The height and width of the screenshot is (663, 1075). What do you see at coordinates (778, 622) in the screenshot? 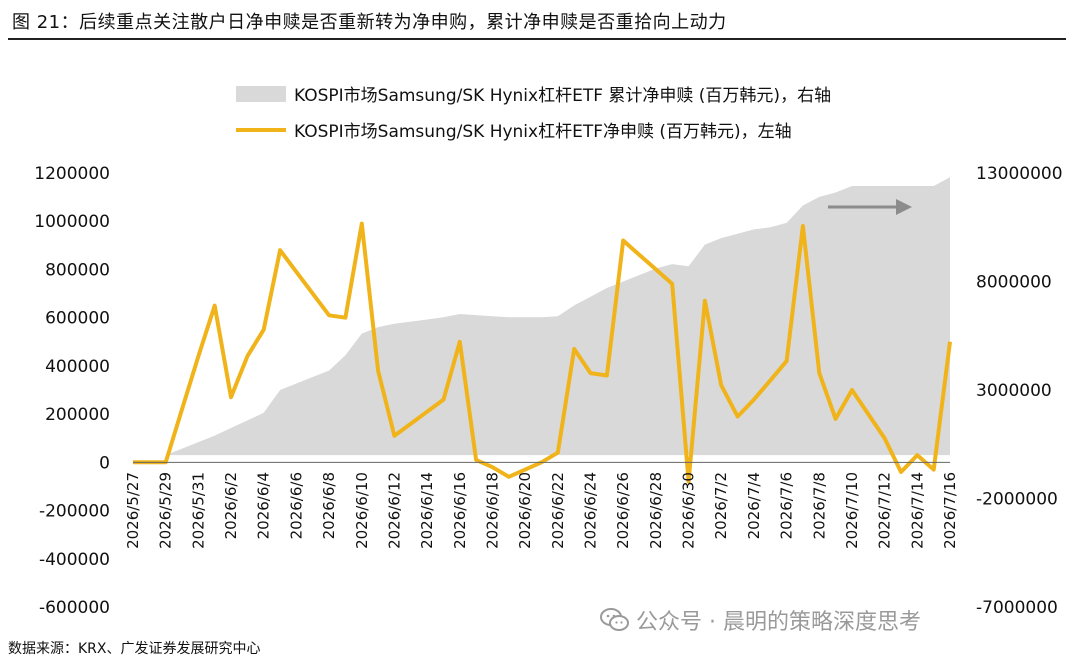
I see `watermark-text: 公众号 · 晨明的策略深度思考` at bounding box center [778, 622].